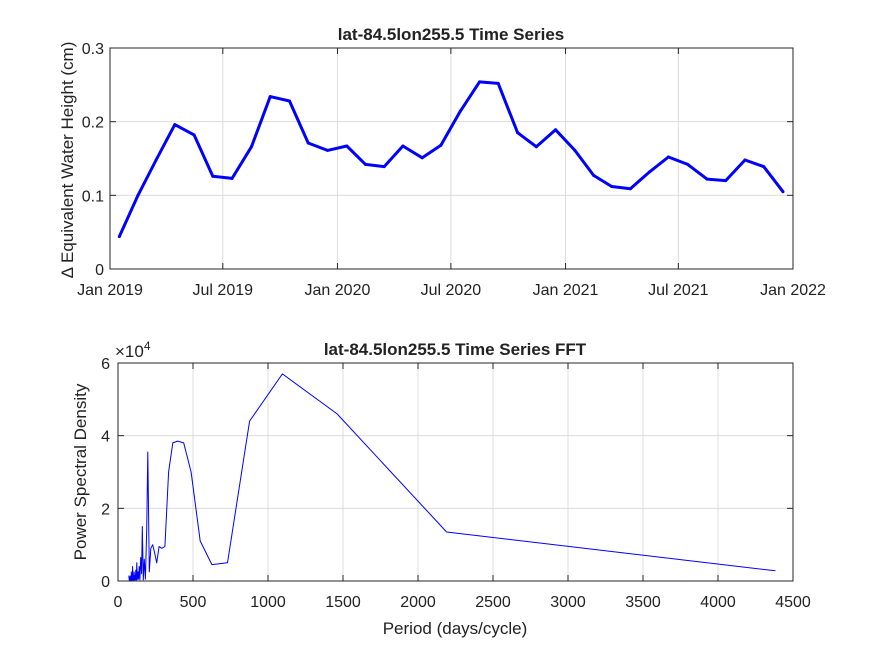 The image size is (875, 656). Describe the element at coordinates (718, 602) in the screenshot. I see `x-tick-label: 4000` at that location.